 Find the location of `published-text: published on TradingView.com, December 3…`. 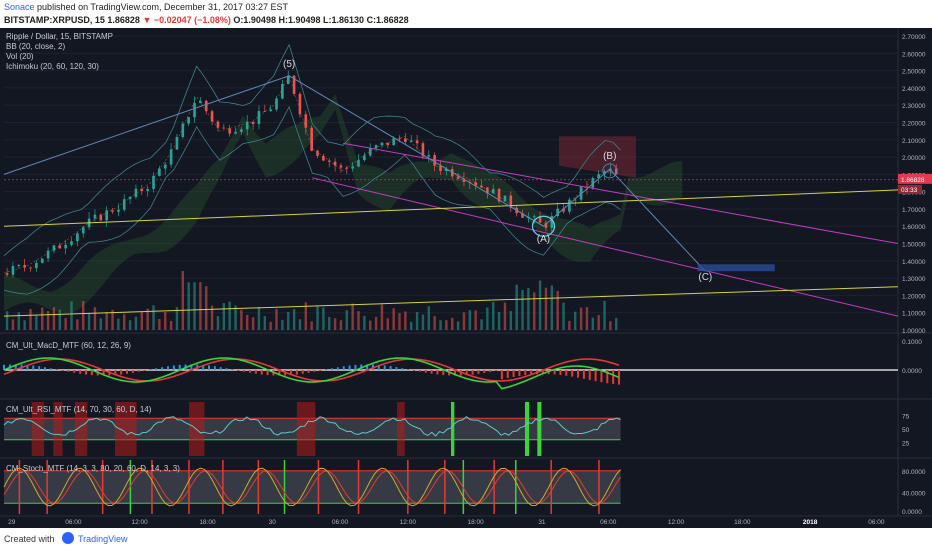

published-text: published on TradingView.com, December 3… is located at coordinates (163, 7).